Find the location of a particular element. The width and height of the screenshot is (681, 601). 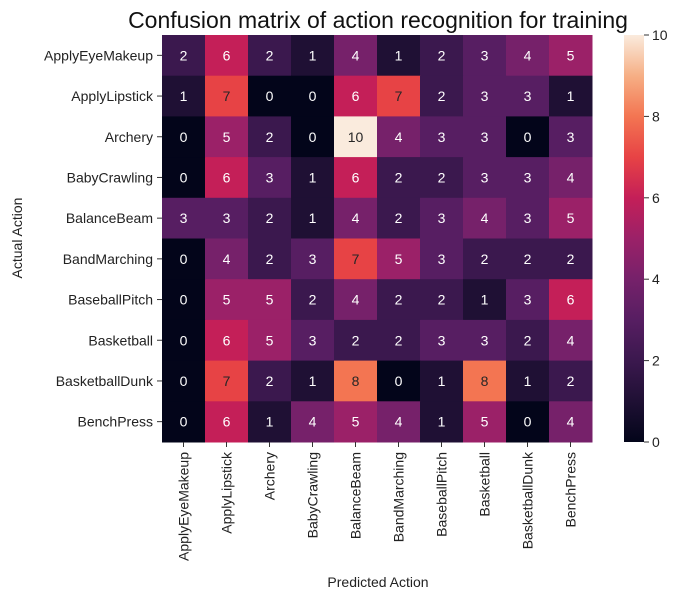

y-tick-label: BaseballPitch is located at coordinates (110, 300).